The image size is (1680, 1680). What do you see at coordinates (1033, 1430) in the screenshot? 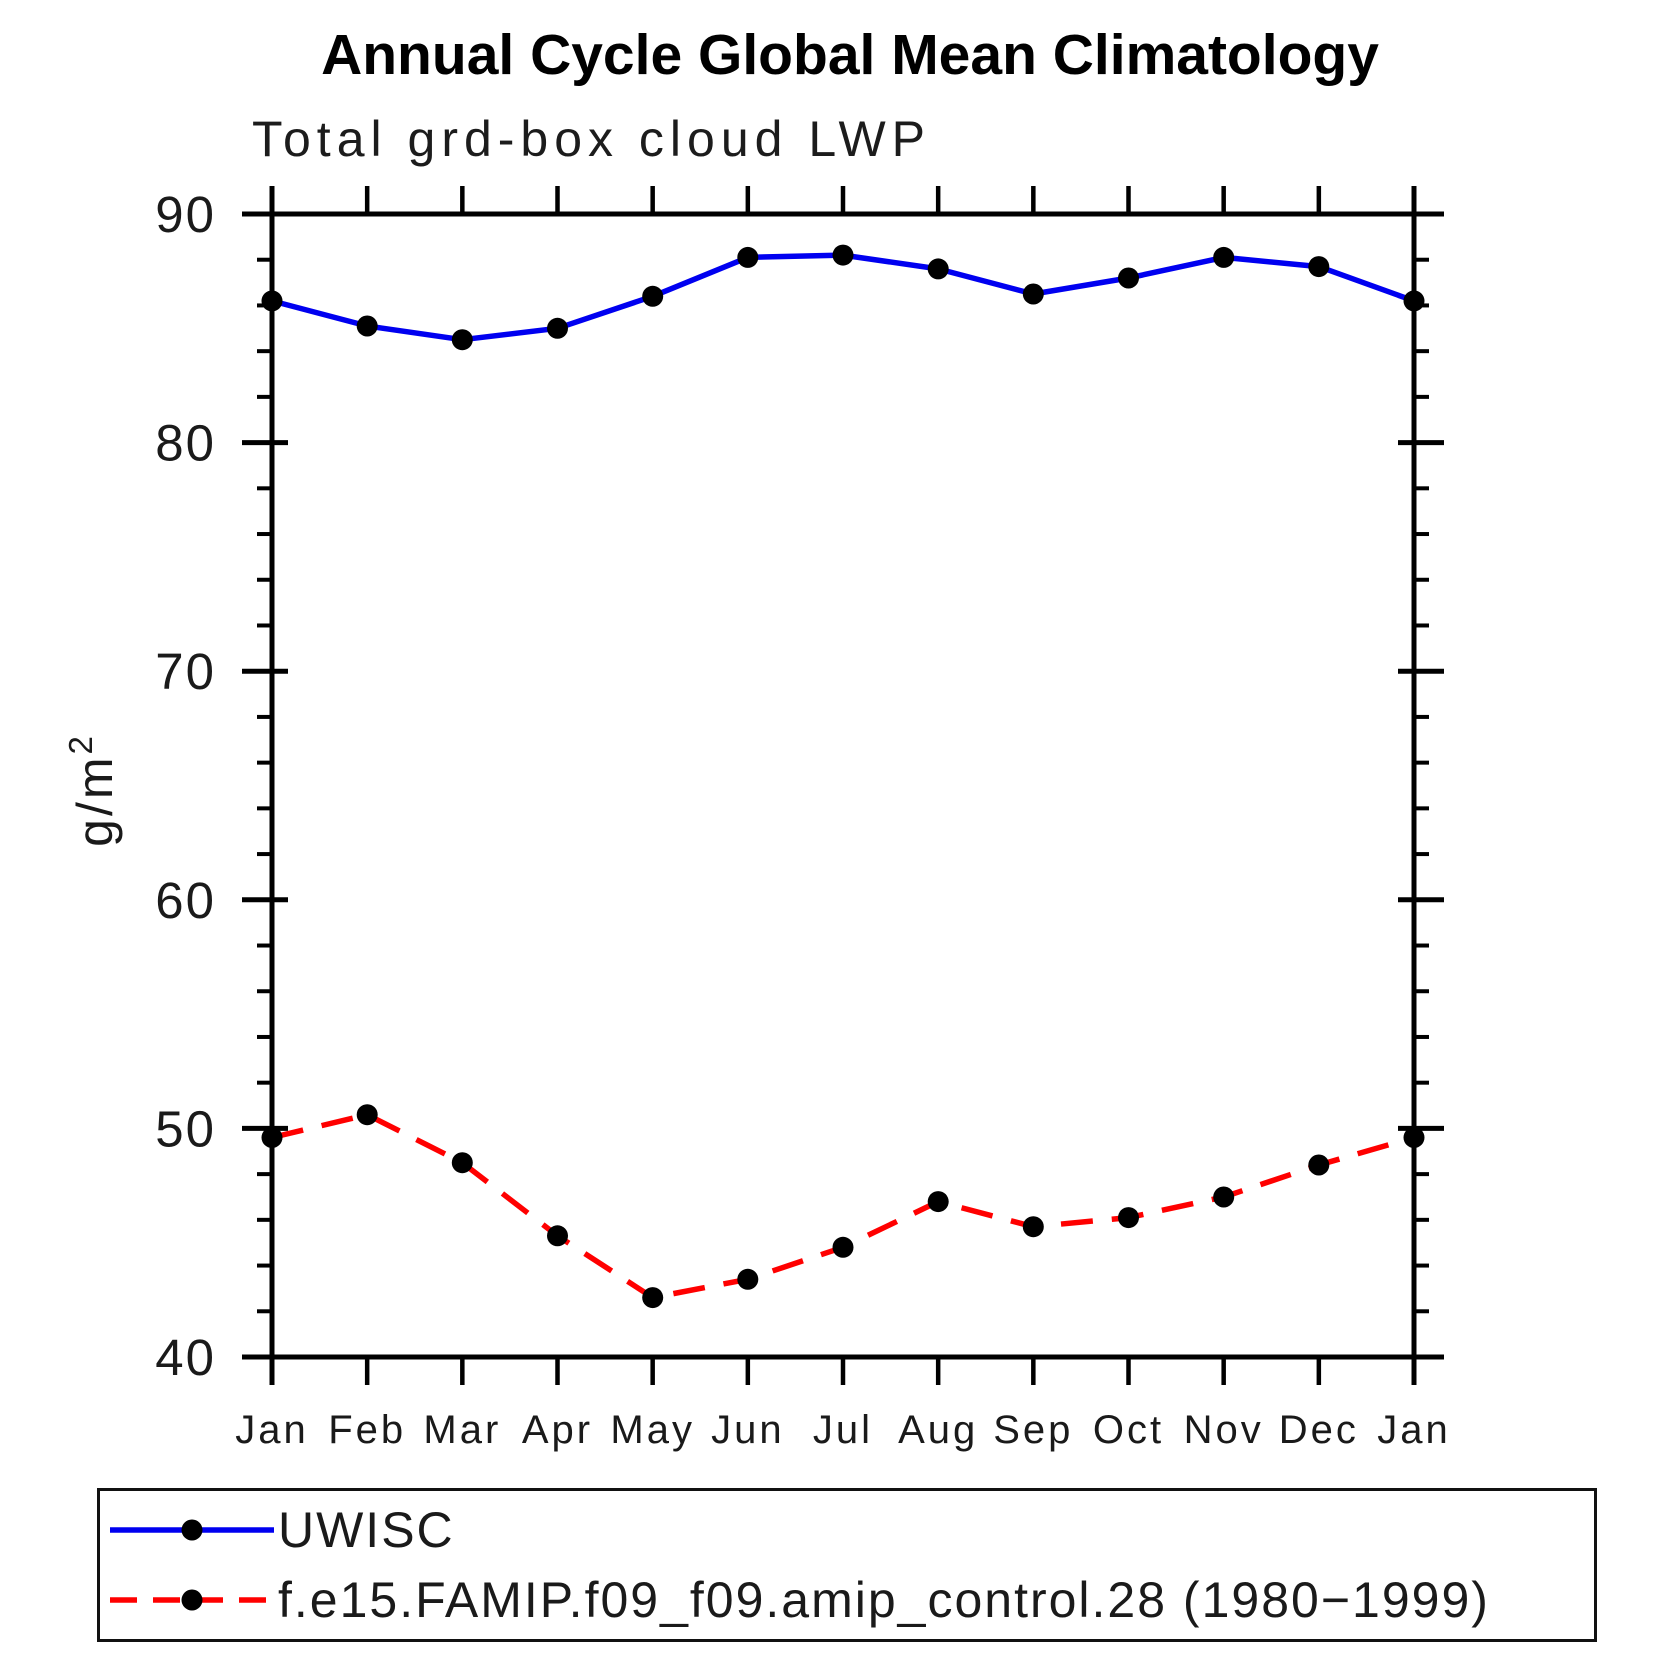
I see `x-tick-label: Sep` at bounding box center [1033, 1430].